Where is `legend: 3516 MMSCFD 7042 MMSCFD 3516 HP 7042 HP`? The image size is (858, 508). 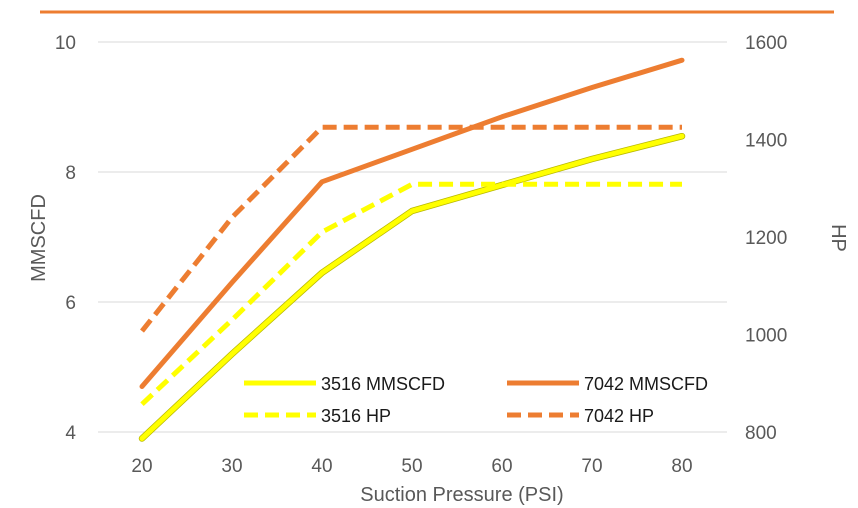
legend: 3516 MMSCFD 7042 MMSCFD 3516 HP 7042 HP is located at coordinates (476, 400).